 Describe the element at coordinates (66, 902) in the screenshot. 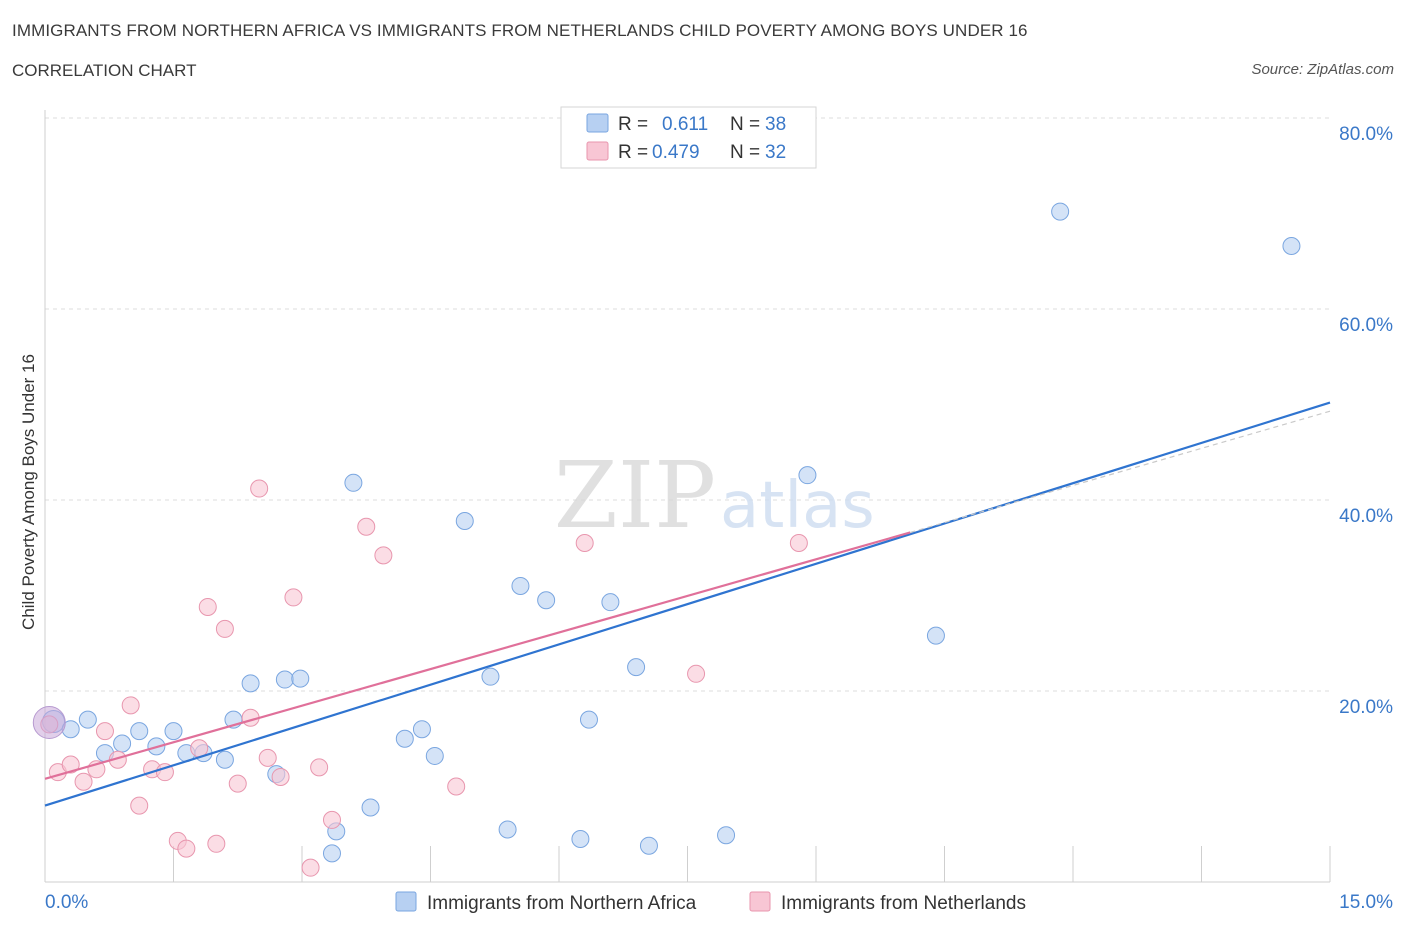

I see `x-tick-label: 0.0%` at that location.